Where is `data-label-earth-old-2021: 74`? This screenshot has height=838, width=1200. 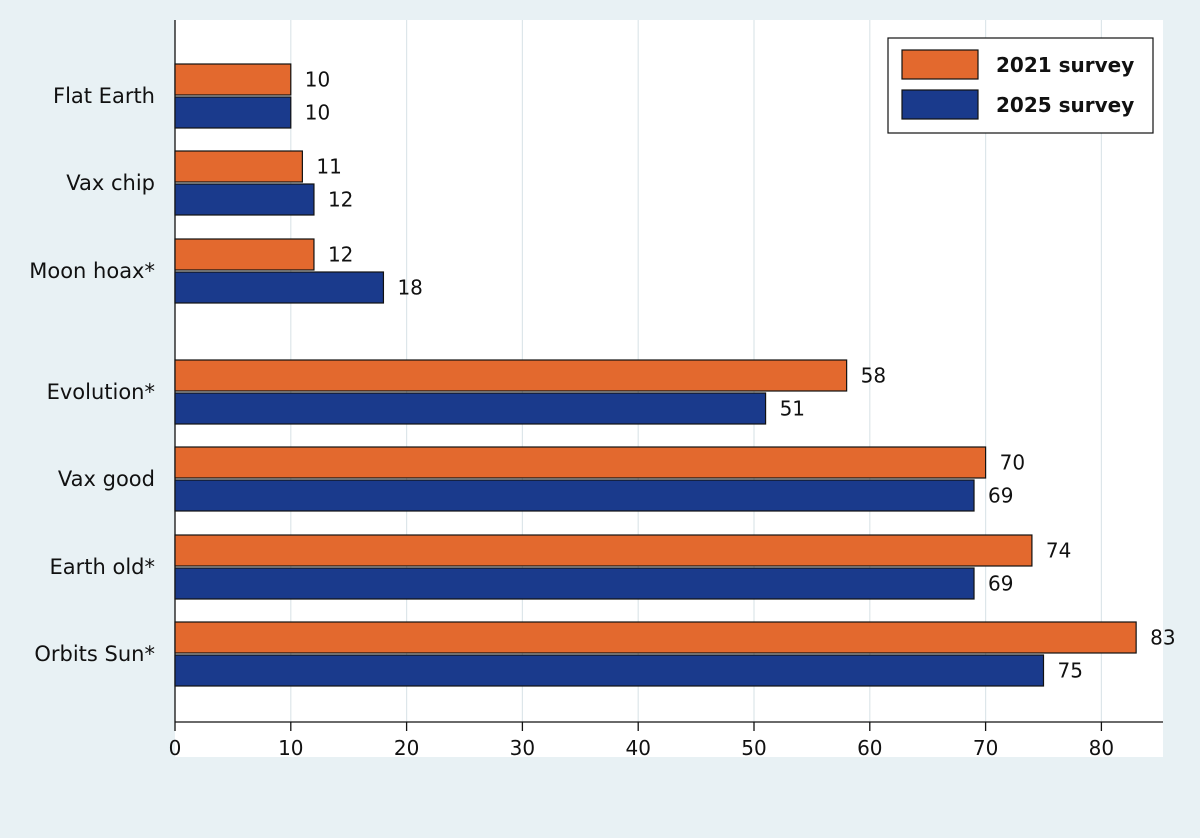 data-label-earth-old-2021: 74 is located at coordinates (1058, 551).